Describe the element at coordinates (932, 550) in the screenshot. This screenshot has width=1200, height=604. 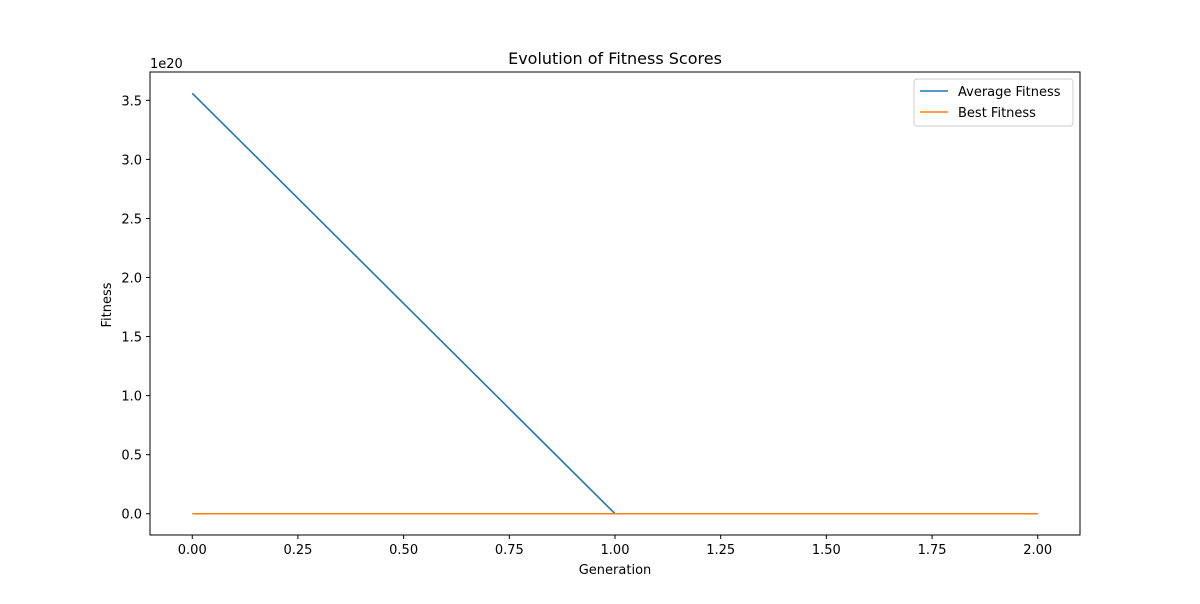
I see `x-tick-label: 1.75` at that location.